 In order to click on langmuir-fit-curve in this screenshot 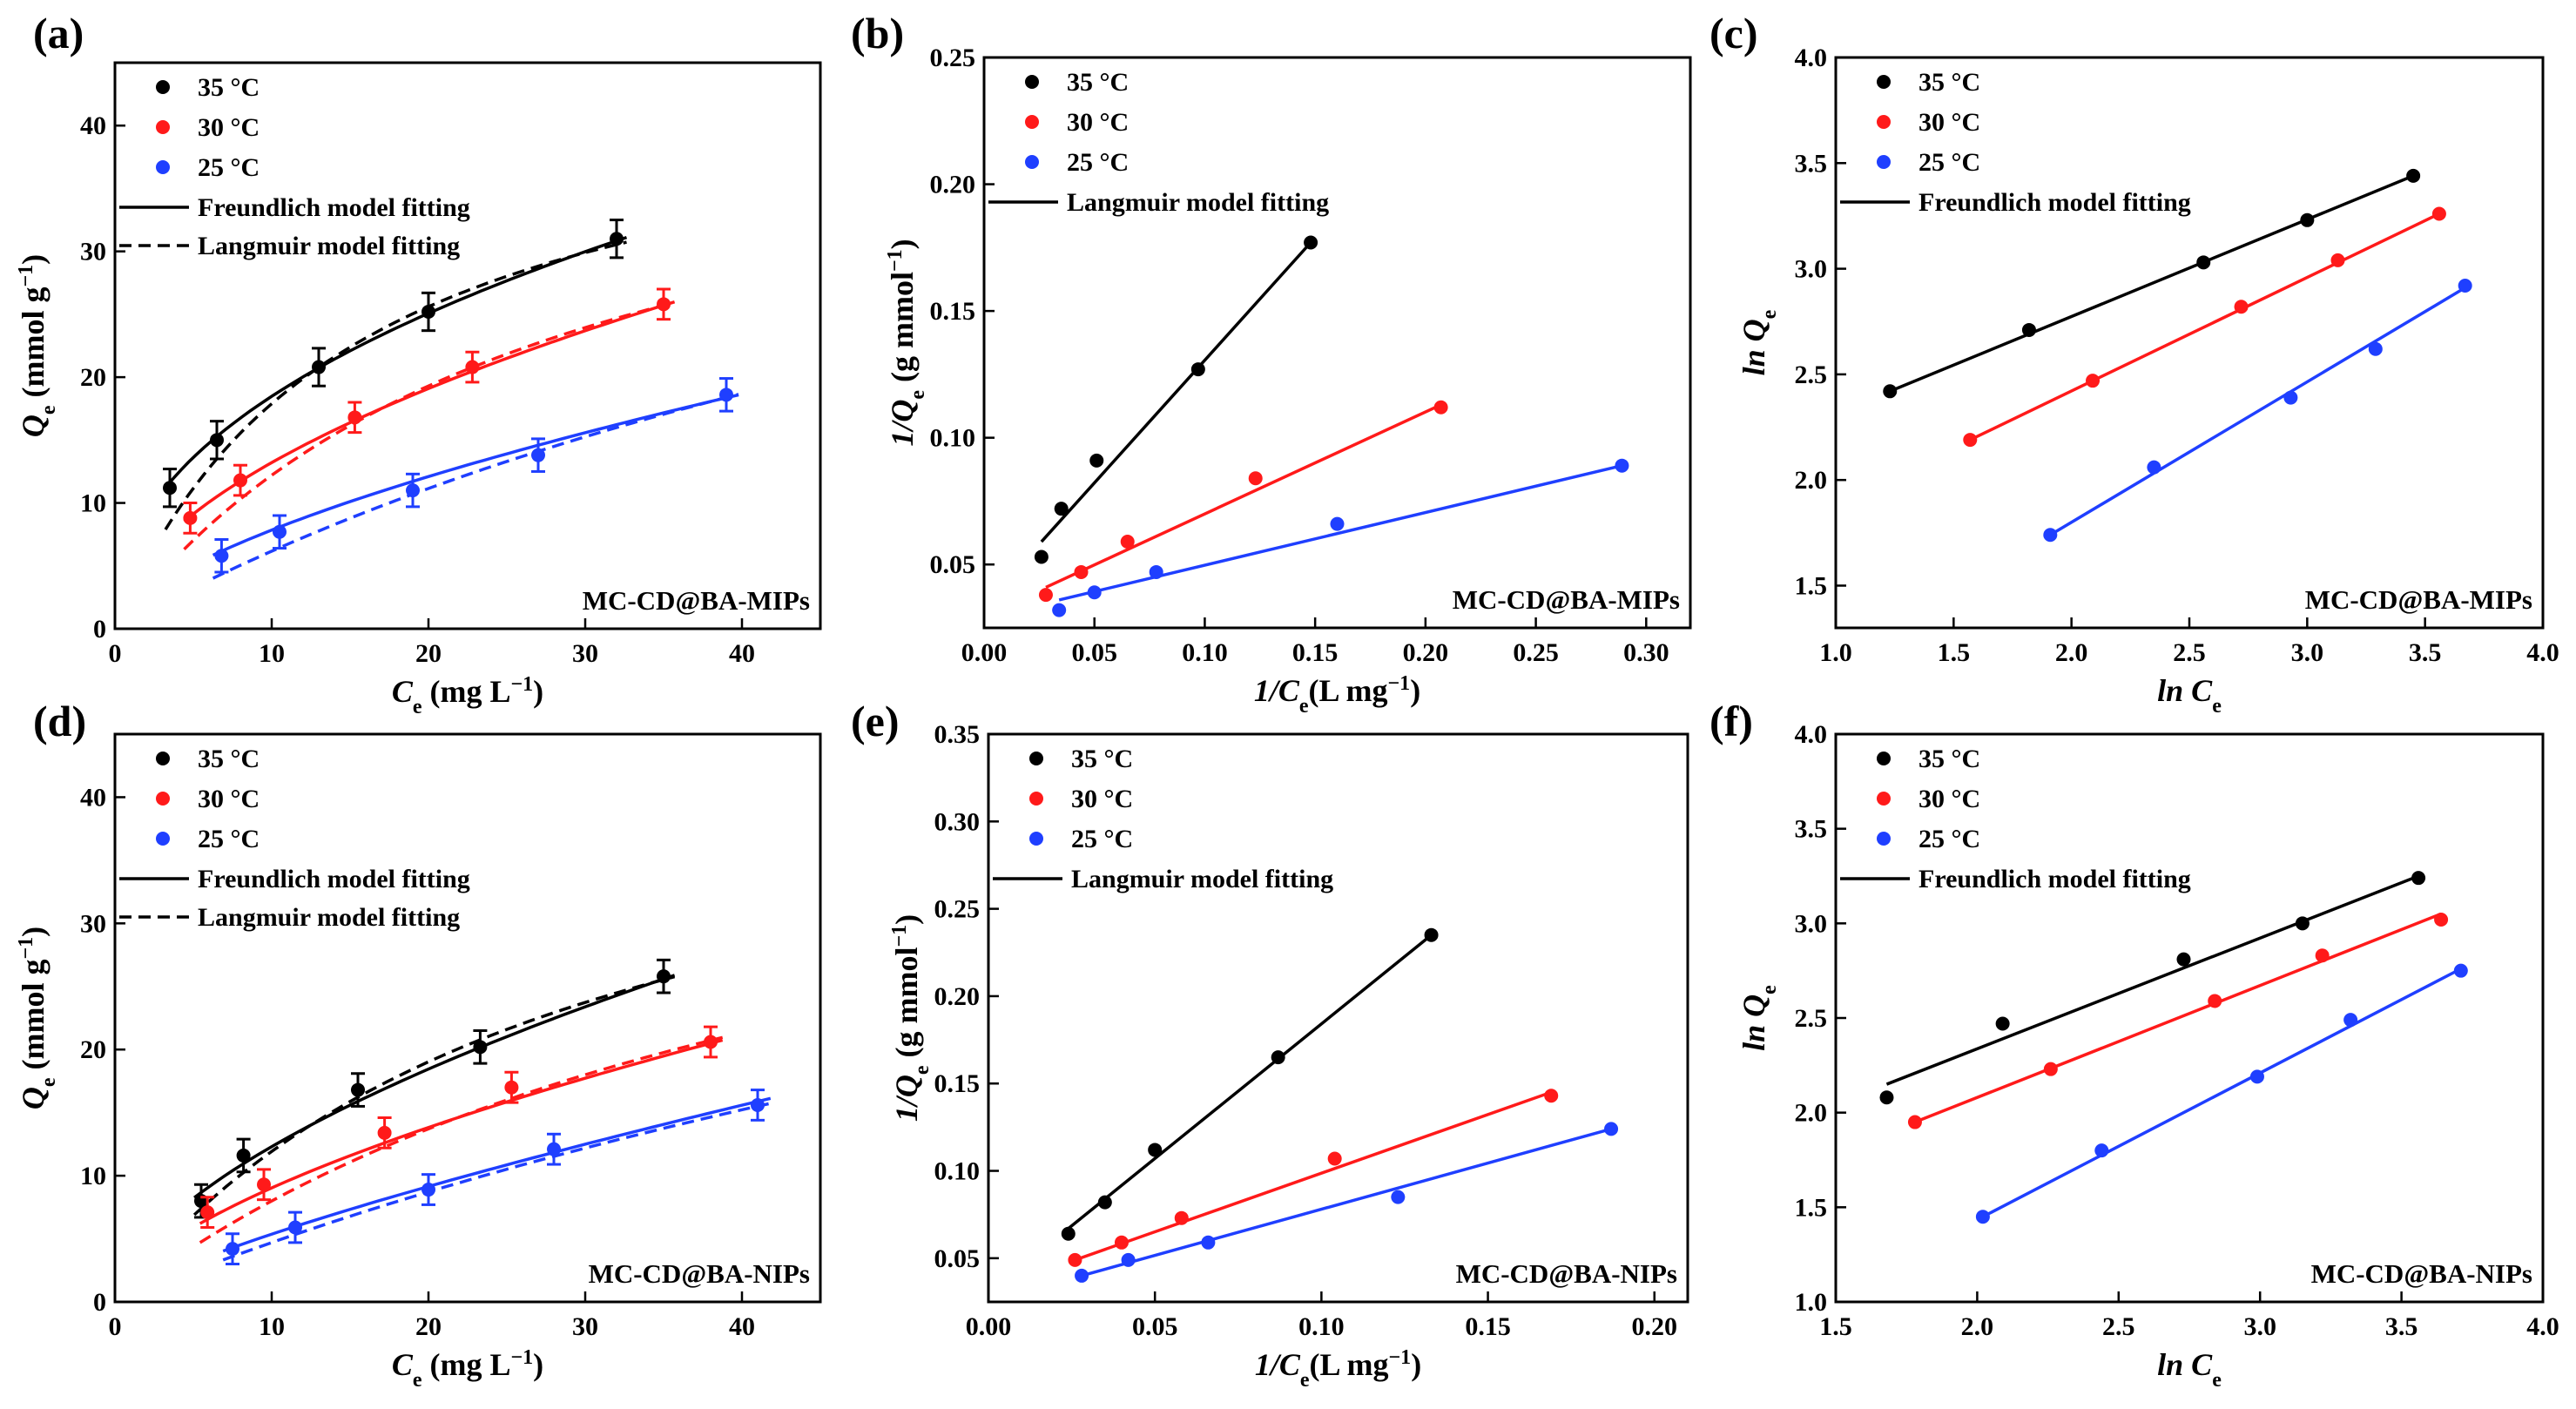, I will do `click(475, 486)`.